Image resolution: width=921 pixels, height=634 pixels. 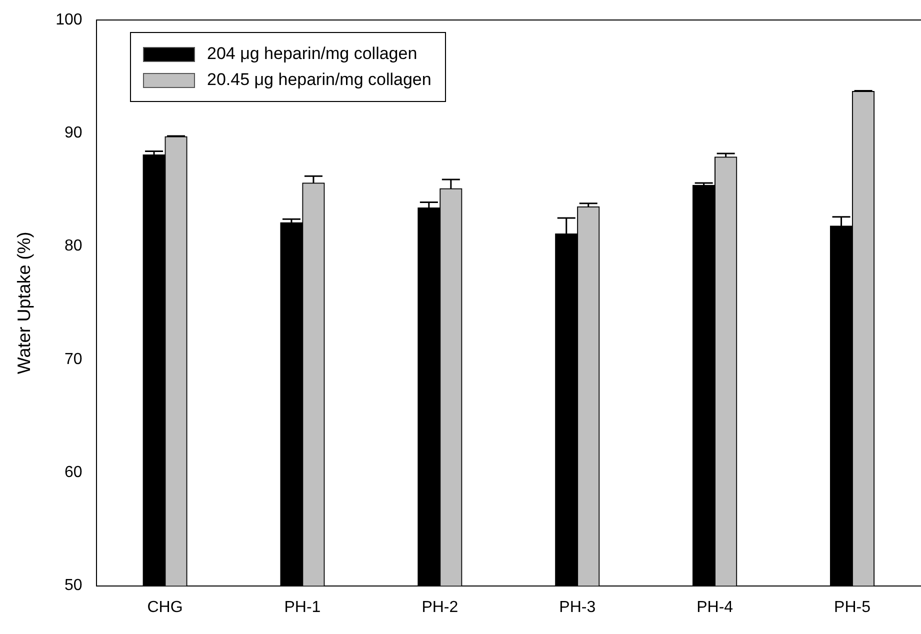 I want to click on x-tick-label: CHG, so click(x=165, y=607).